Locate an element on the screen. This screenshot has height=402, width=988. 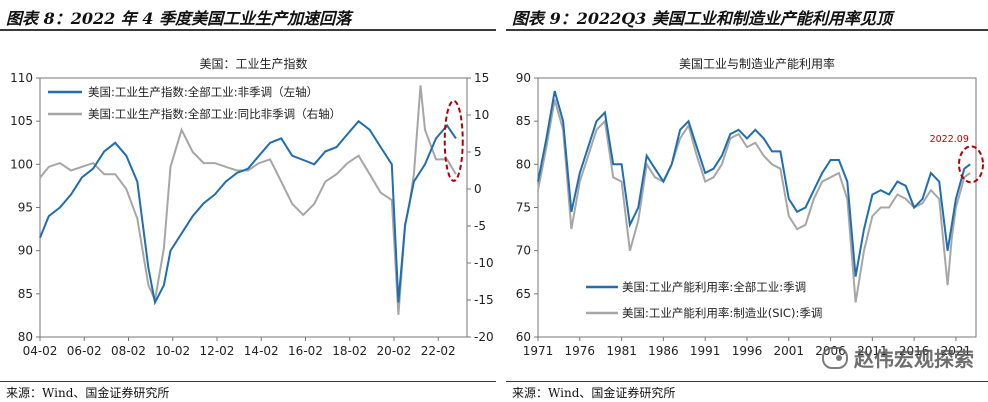
y-tick-label: 75 is located at coordinates (523, 208).